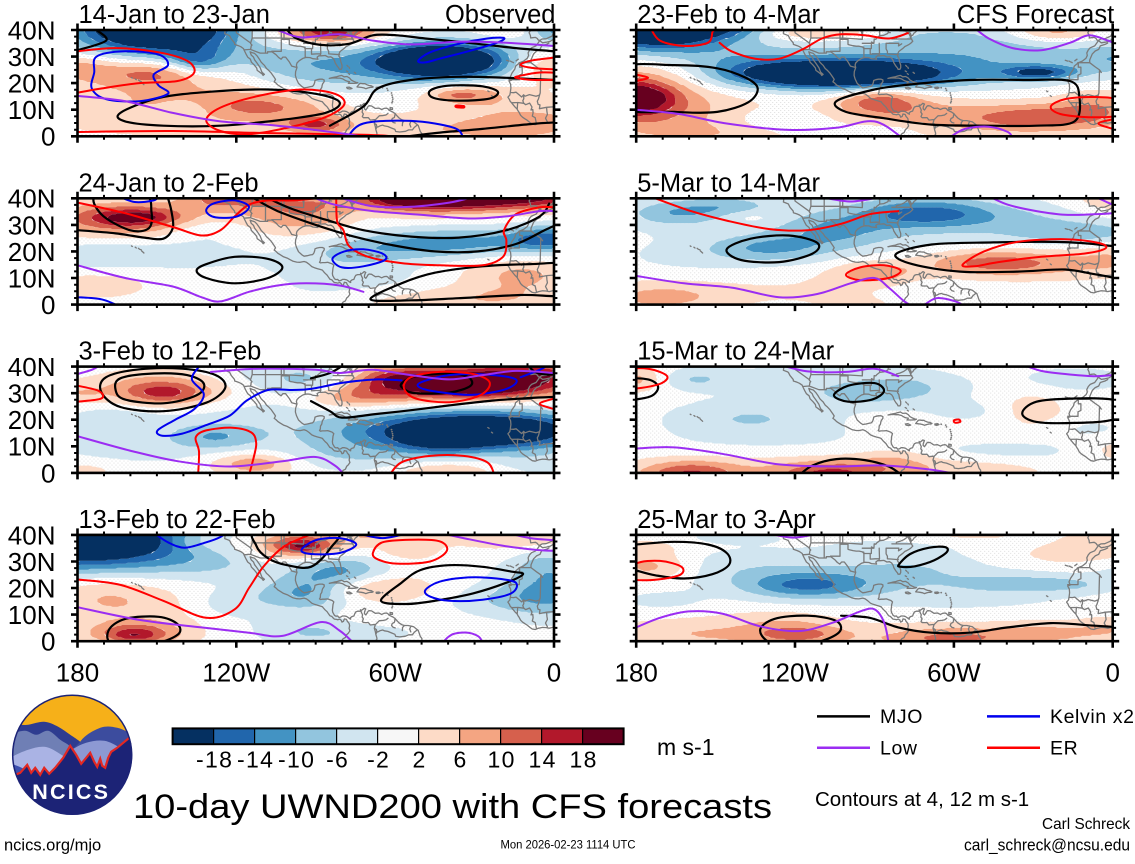  What do you see at coordinates (584, 760) in the screenshot?
I see `svg-text: 18` at bounding box center [584, 760].